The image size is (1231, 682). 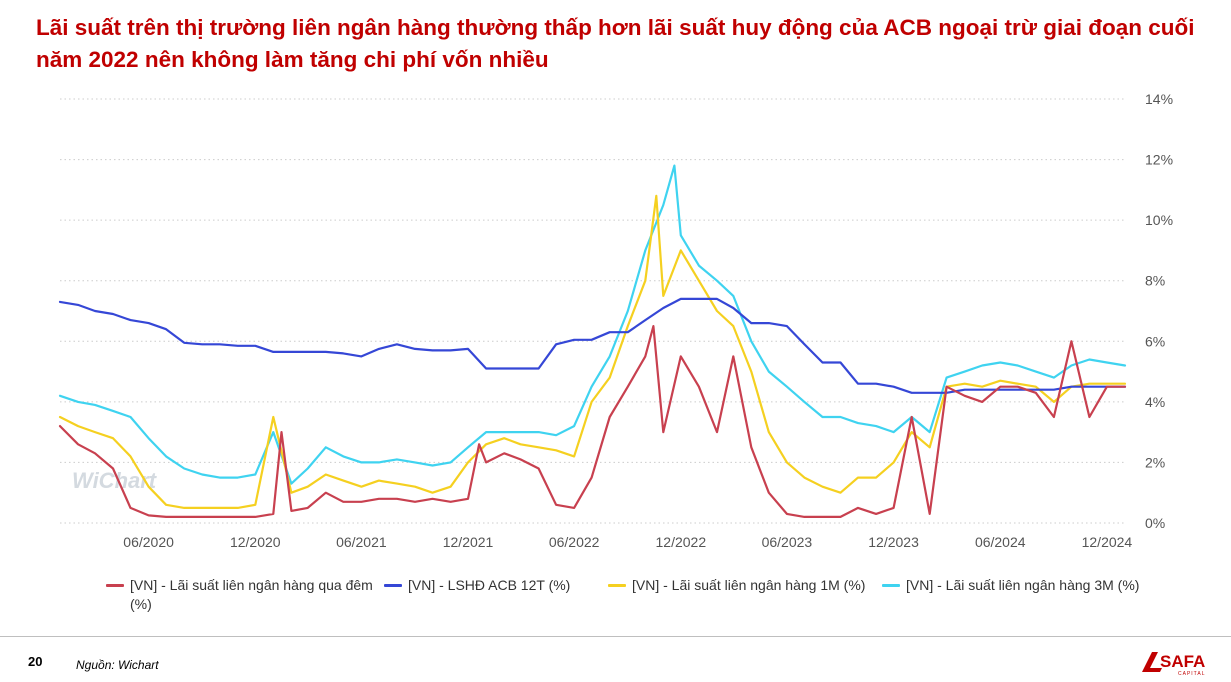 What do you see at coordinates (148, 542) in the screenshot?
I see `x-tick-label: 06/2020` at bounding box center [148, 542].